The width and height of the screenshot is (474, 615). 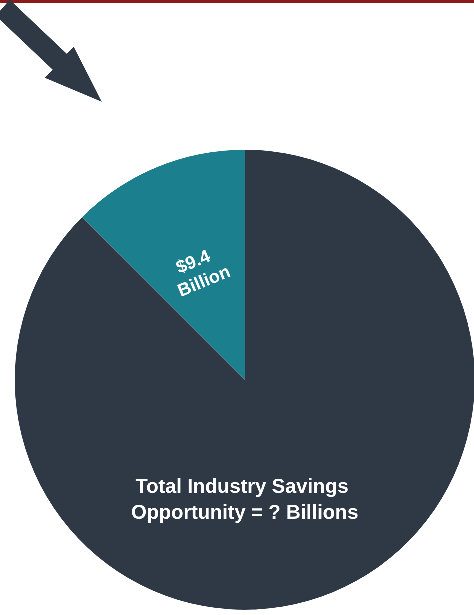 What do you see at coordinates (245, 500) in the screenshot?
I see `slice-label: Total Industry Savings Opportunity = ? Billions` at bounding box center [245, 500].